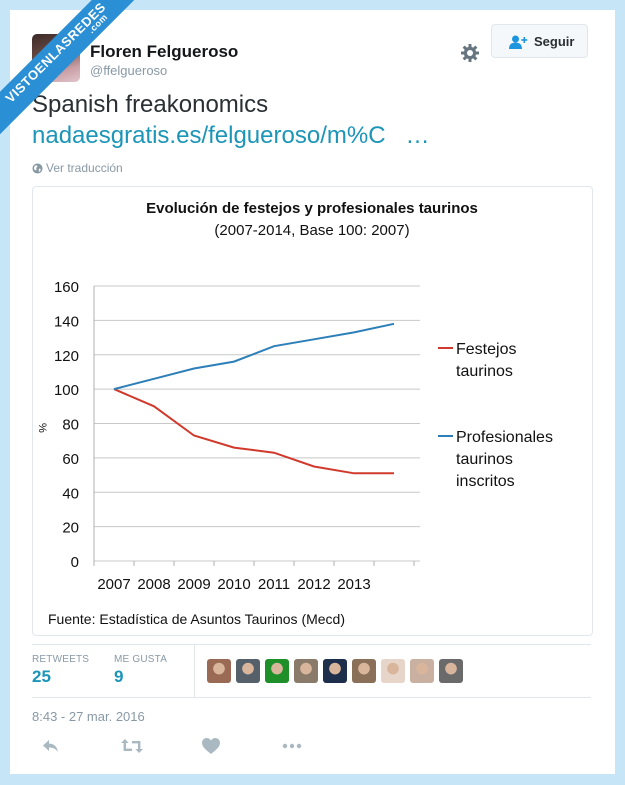  What do you see at coordinates (66, 321) in the screenshot?
I see `svg-text: 140` at bounding box center [66, 321].